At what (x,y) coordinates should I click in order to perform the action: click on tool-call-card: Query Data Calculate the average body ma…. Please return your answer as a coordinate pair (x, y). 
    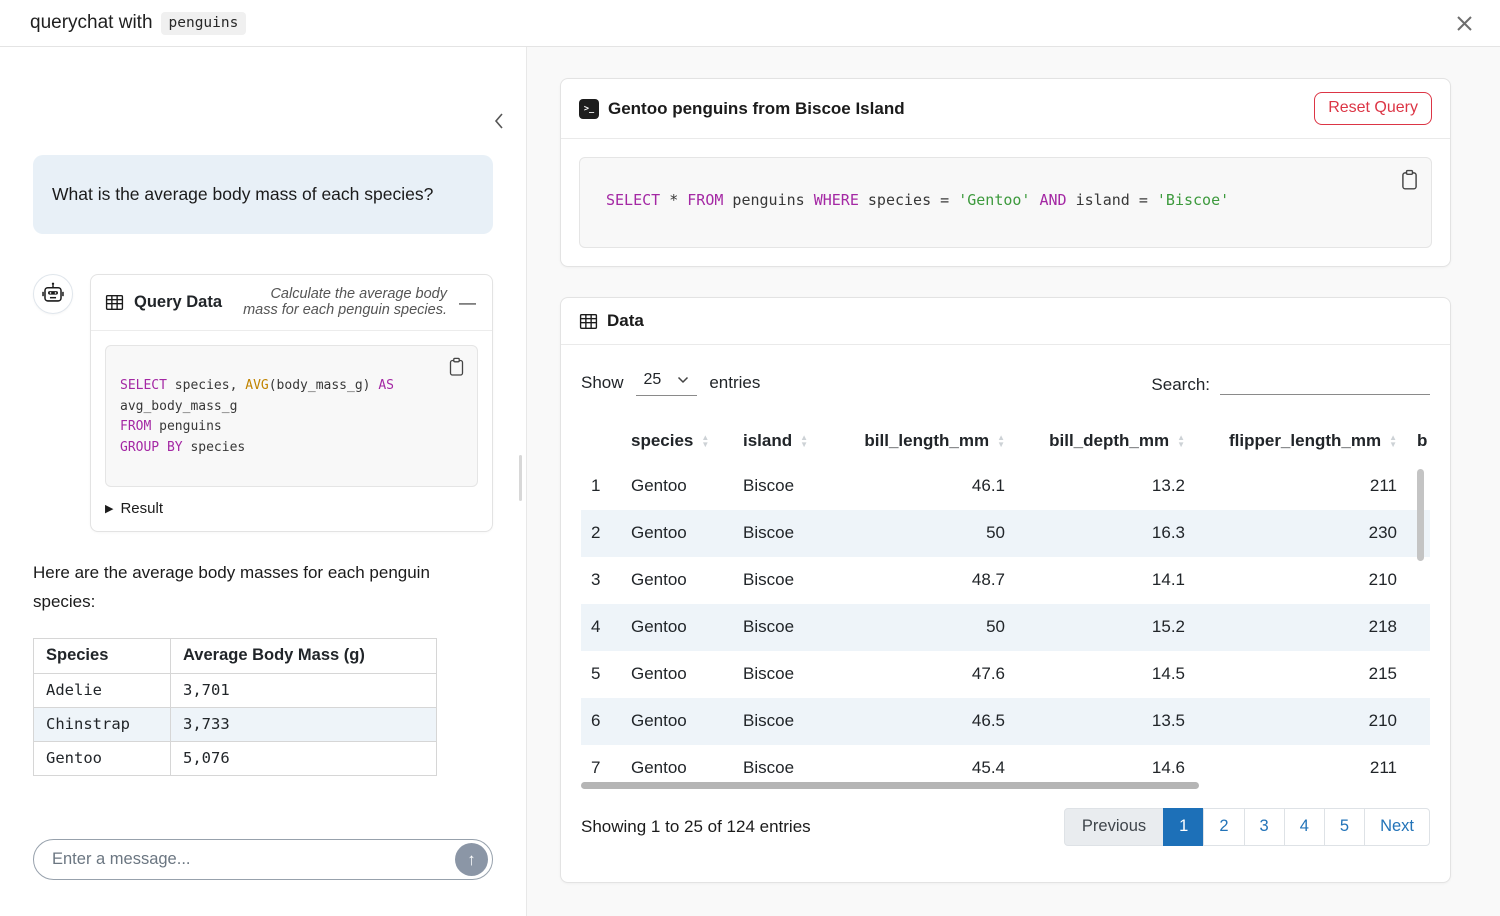
    Looking at the image, I should click on (291, 403).